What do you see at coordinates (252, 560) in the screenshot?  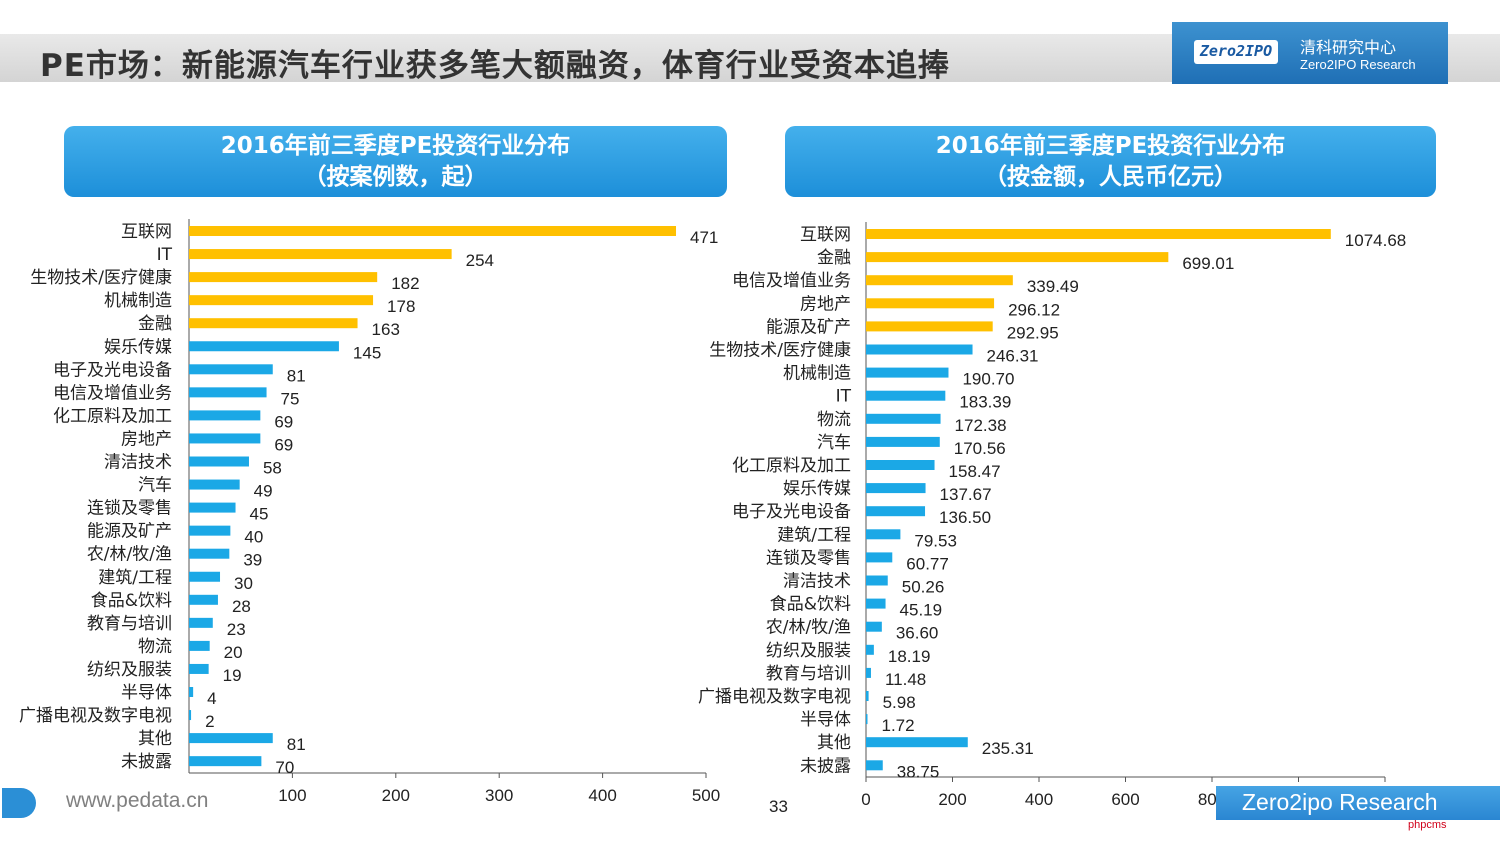 I see `left-data-label: 39` at bounding box center [252, 560].